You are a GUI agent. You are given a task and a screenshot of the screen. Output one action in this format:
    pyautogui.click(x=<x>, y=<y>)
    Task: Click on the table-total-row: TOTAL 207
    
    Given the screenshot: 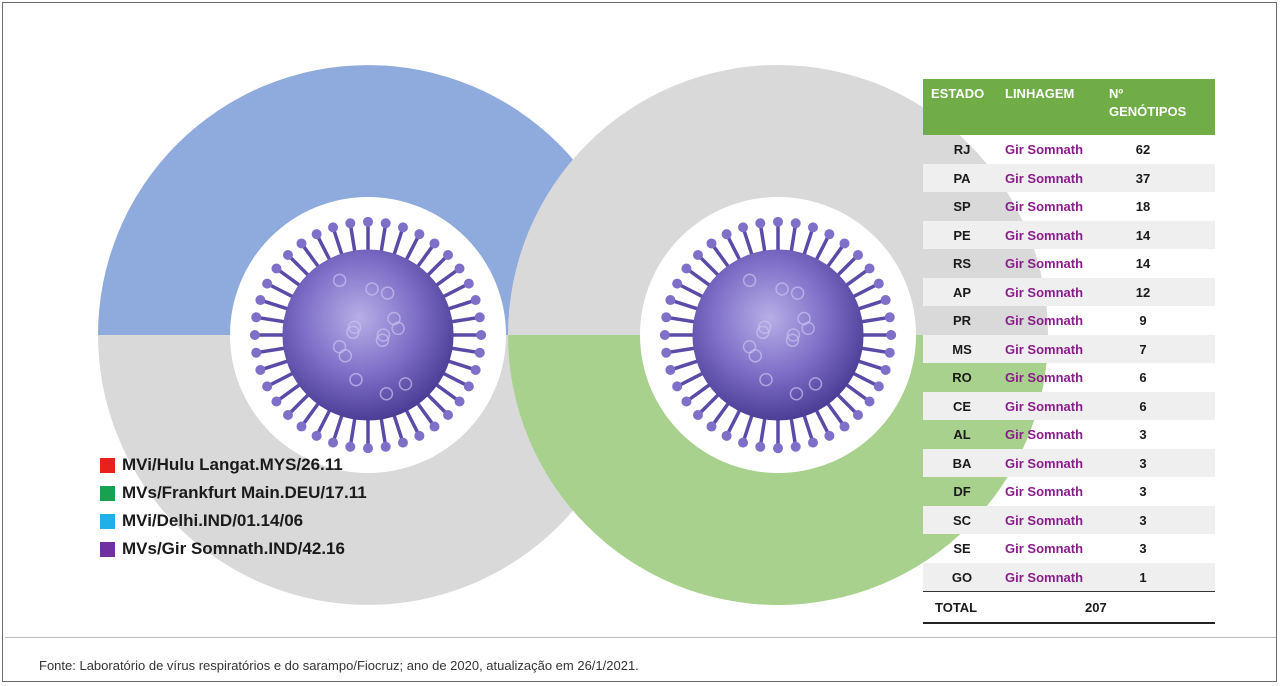 What is the action you would take?
    pyautogui.click(x=1069, y=607)
    